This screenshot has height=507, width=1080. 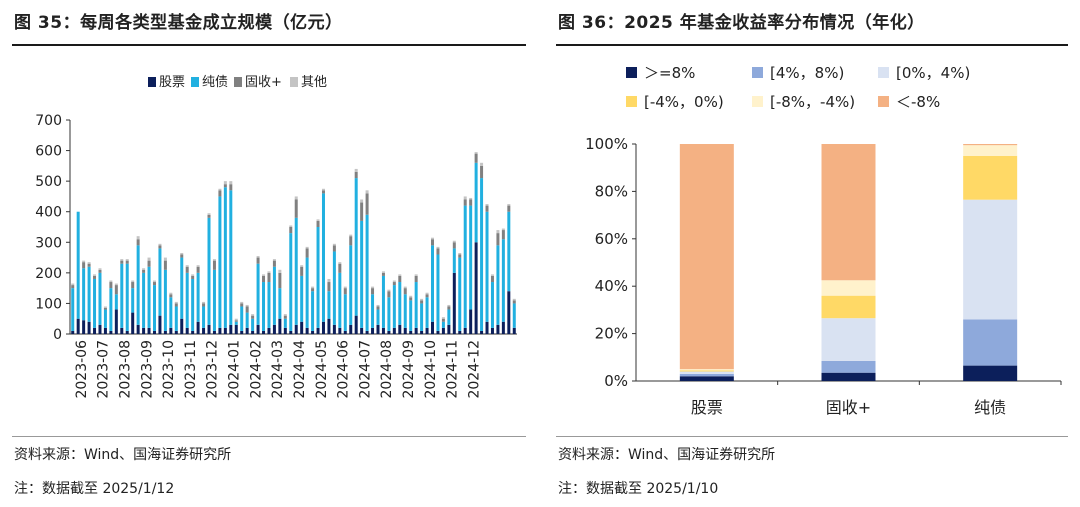 What do you see at coordinates (269, 436) in the screenshot?
I see `left-bottom-rule` at bounding box center [269, 436].